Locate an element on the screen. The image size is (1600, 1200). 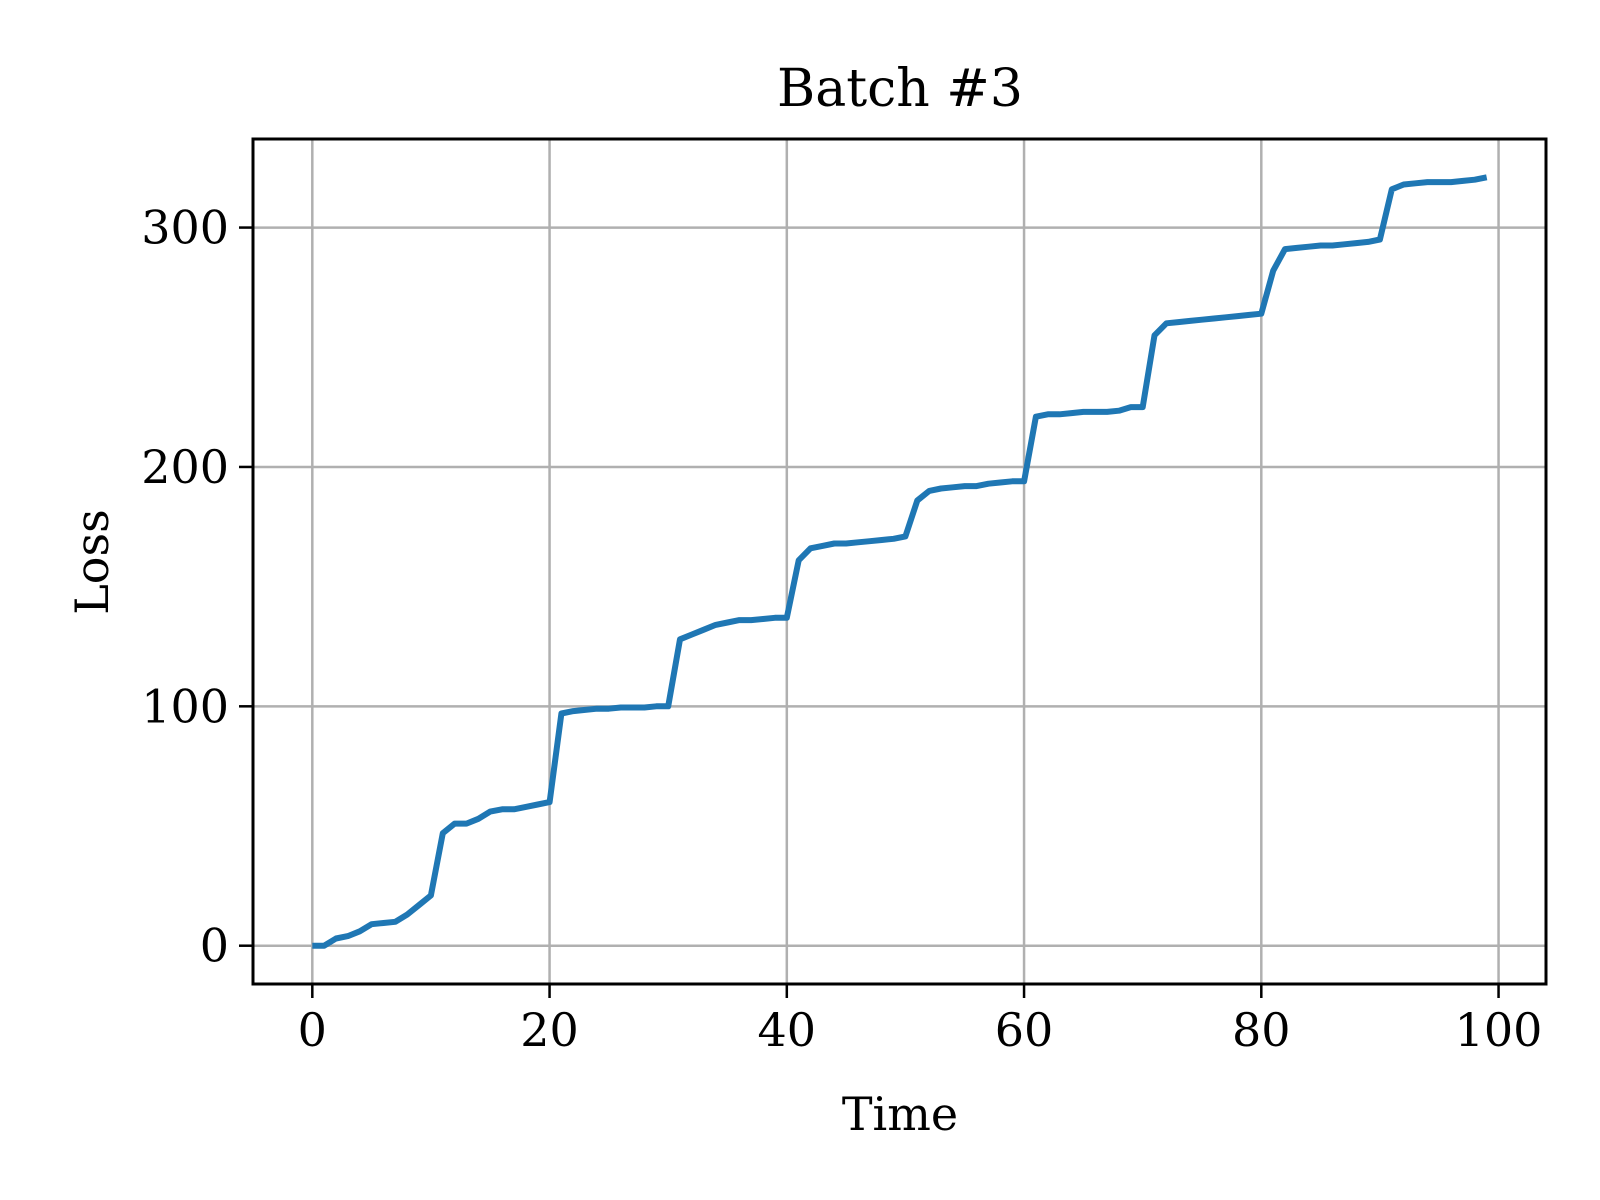
y-tick-label: 300 is located at coordinates (185, 228).